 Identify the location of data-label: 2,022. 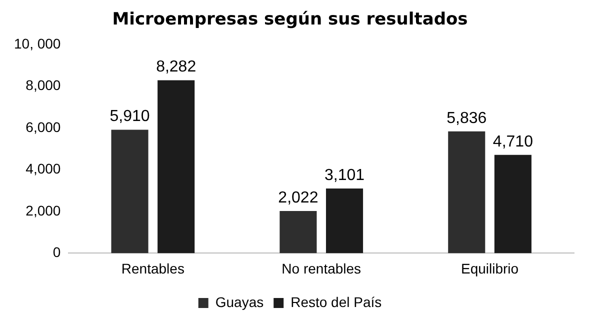
(298, 197).